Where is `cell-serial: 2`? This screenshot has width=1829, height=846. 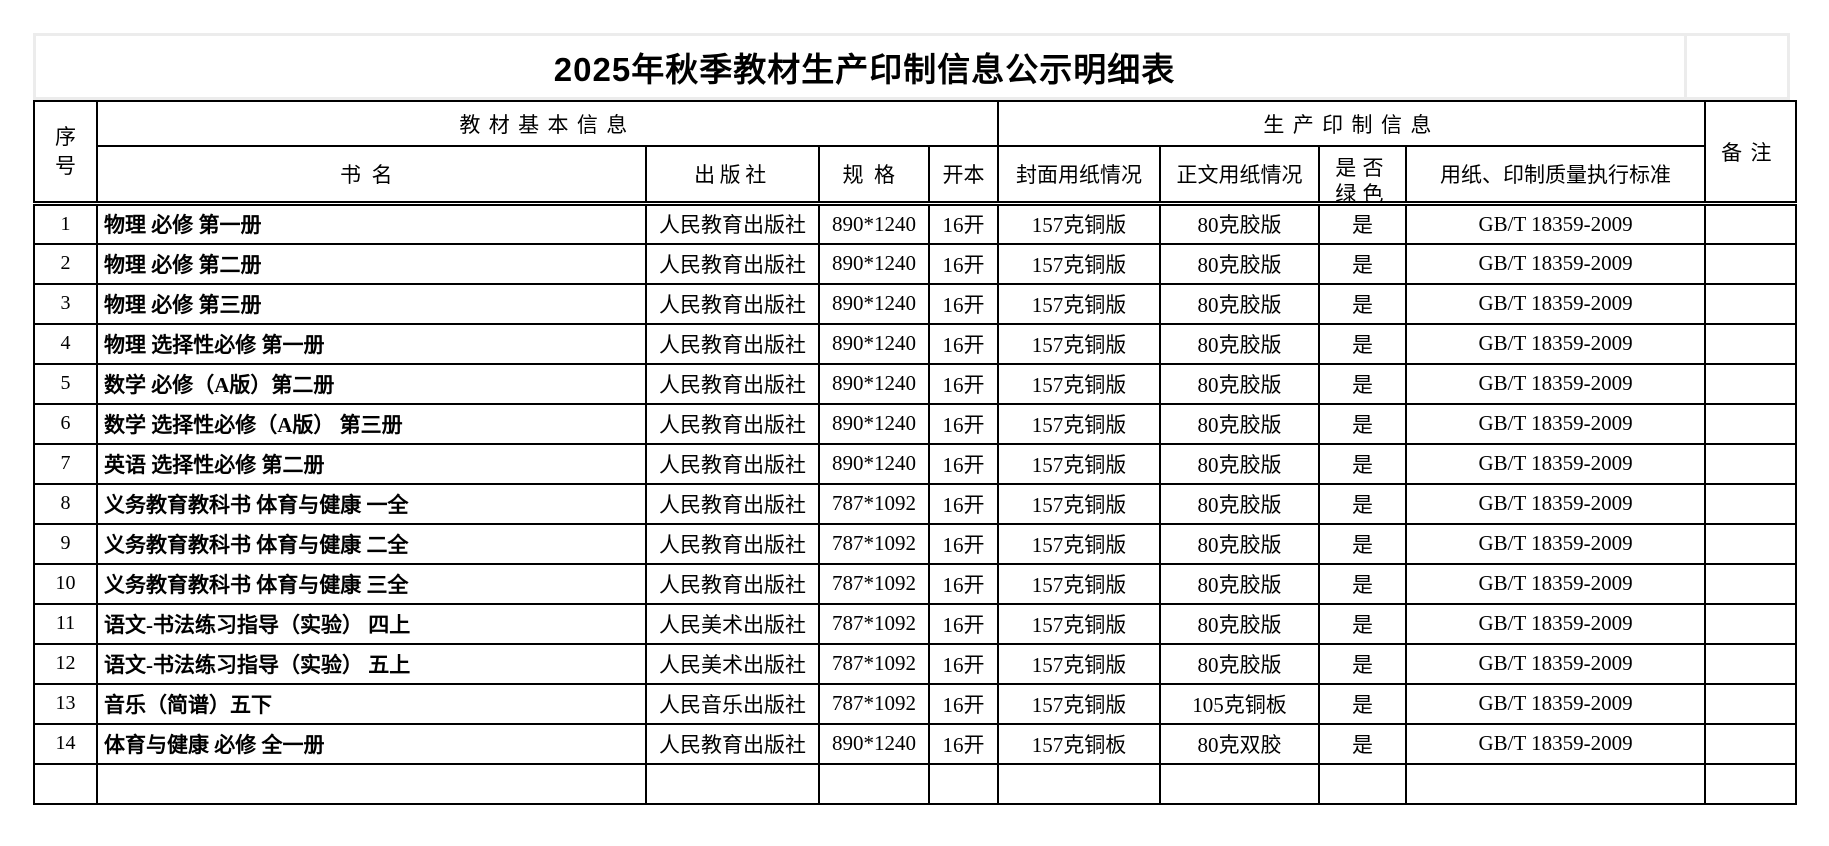 cell-serial: 2 is located at coordinates (65, 263).